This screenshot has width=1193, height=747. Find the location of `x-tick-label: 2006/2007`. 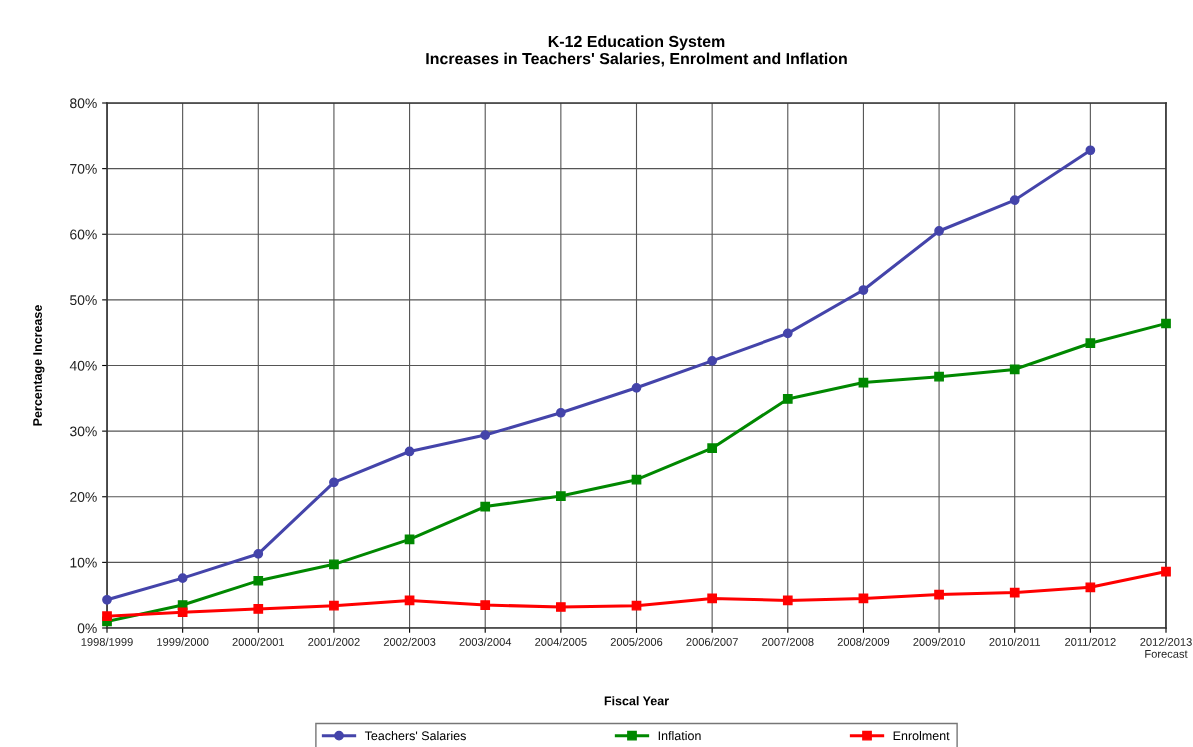

x-tick-label: 2006/2007 is located at coordinates (712, 641).